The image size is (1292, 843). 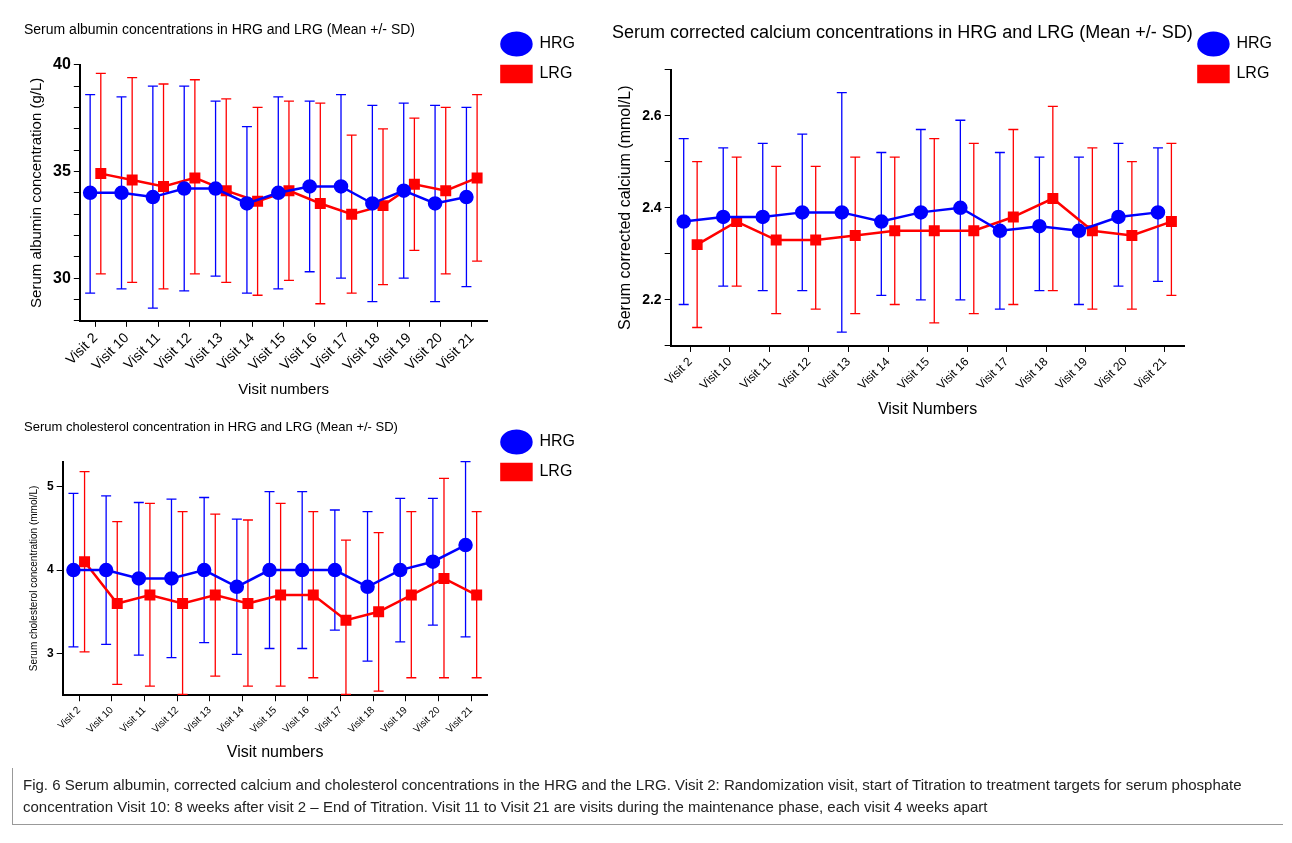 I want to click on y-tick-label: 2.4, so click(x=652, y=206).